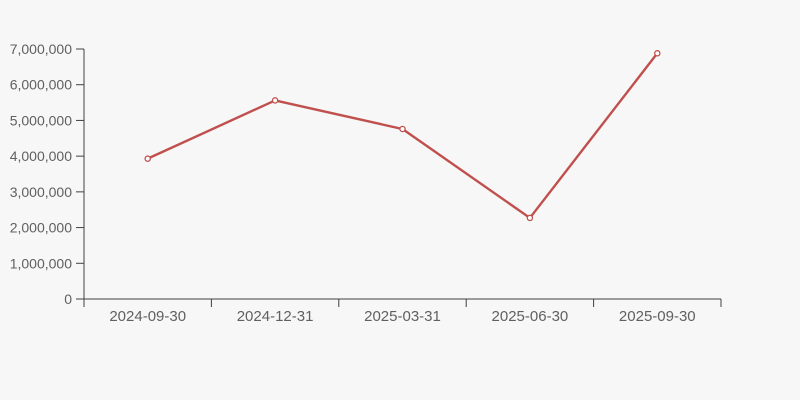  Describe the element at coordinates (657, 316) in the screenshot. I see `x-tick-label: 2025-09-30` at that location.